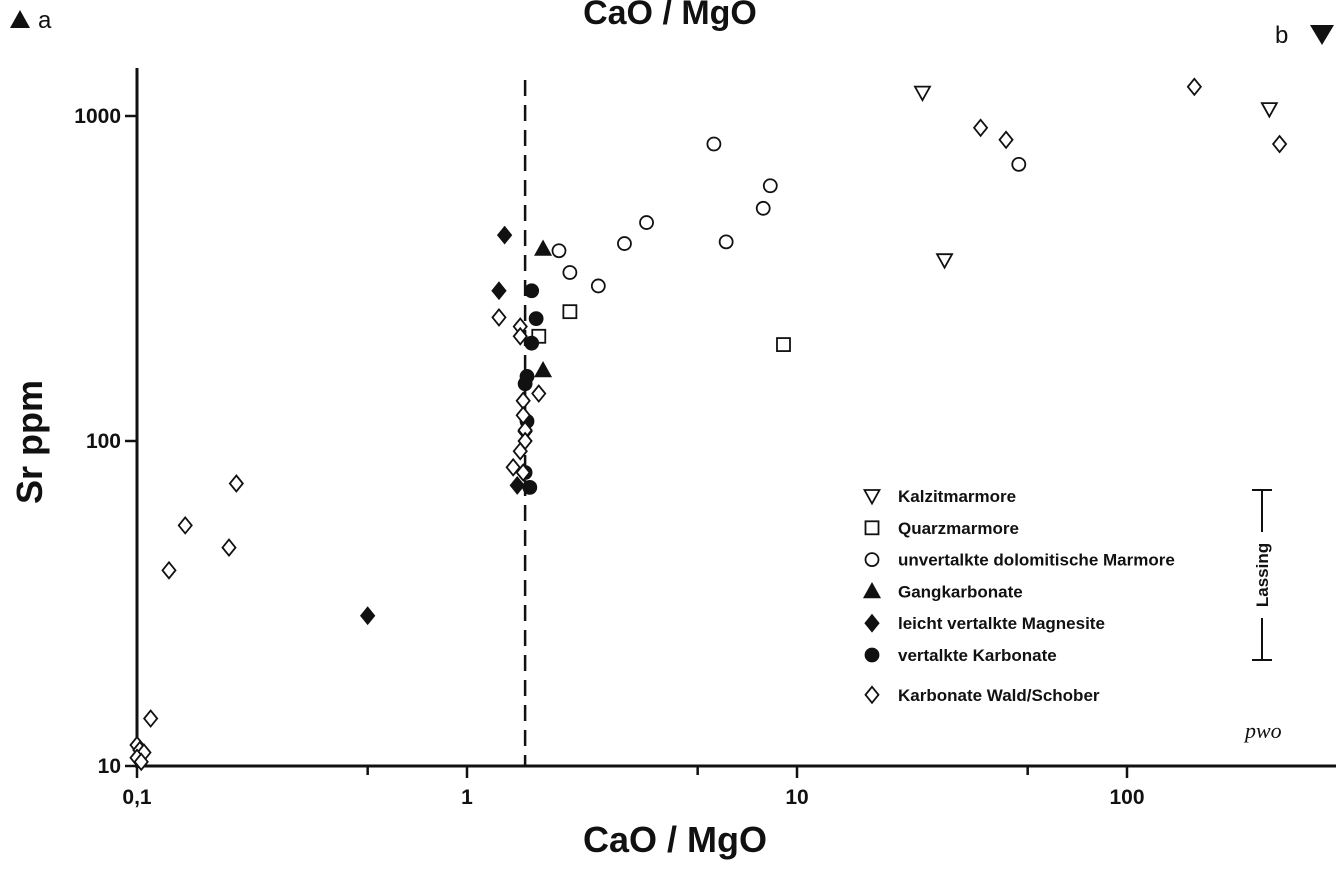 Image resolution: width=1344 pixels, height=871 pixels. I want to click on x-tick-label: 1, so click(467, 797).